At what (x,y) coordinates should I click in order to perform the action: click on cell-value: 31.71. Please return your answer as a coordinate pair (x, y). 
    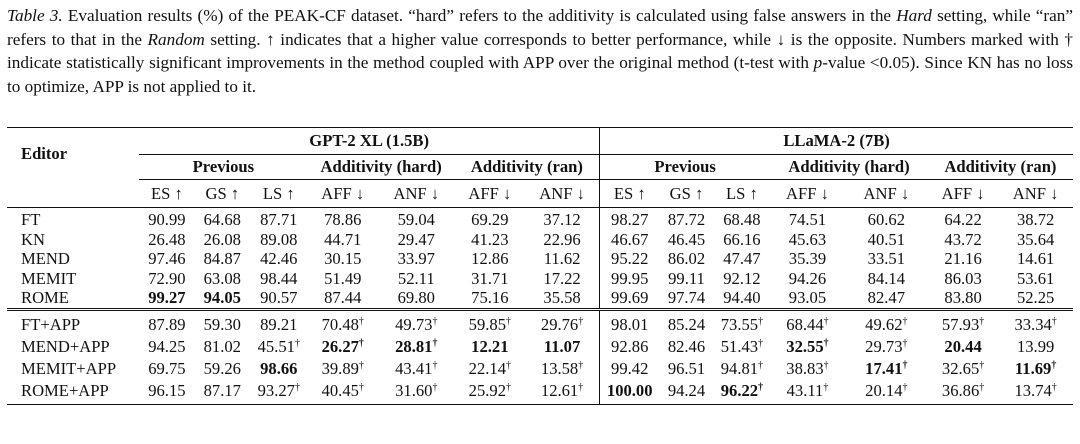
    Looking at the image, I should click on (490, 278).